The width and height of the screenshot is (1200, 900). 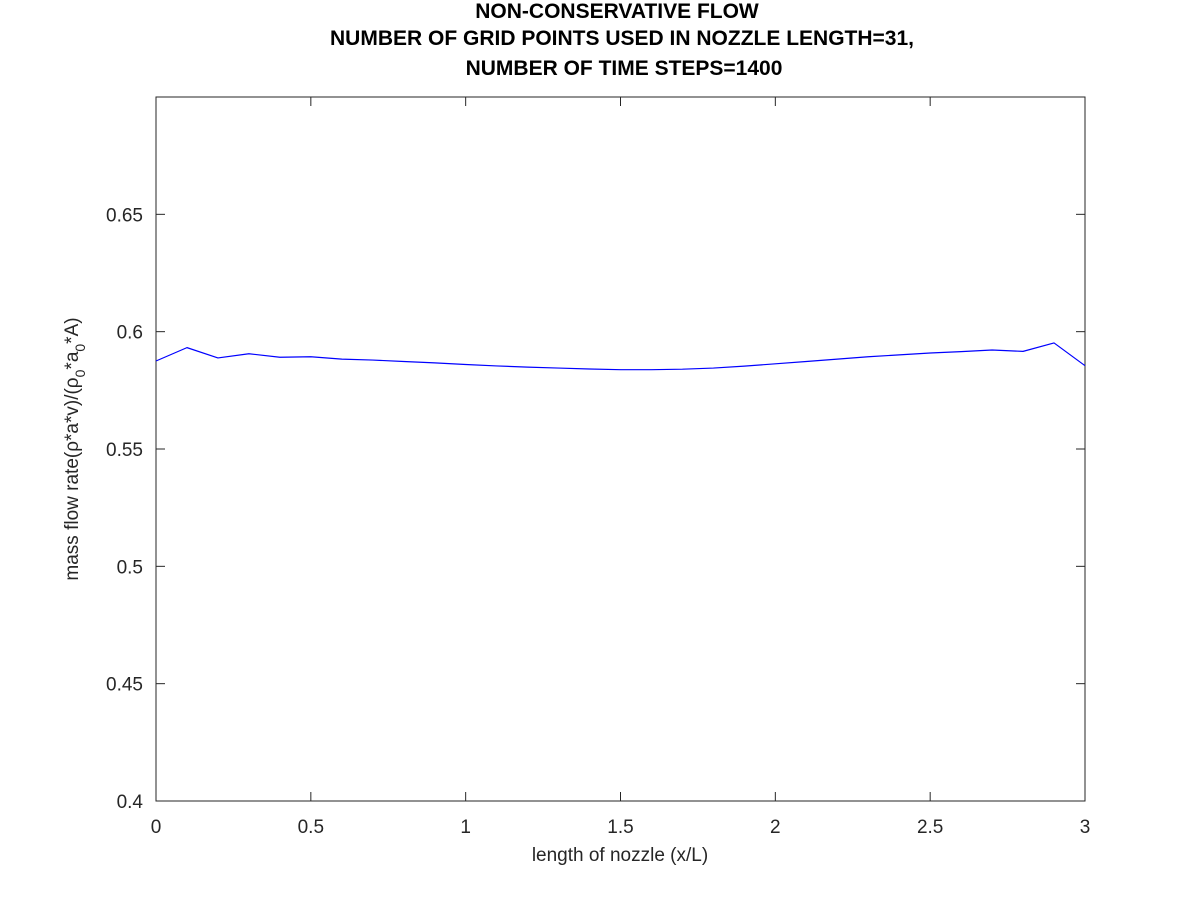 What do you see at coordinates (124, 685) in the screenshot?
I see `y-tick-label-1: 0.45` at bounding box center [124, 685].